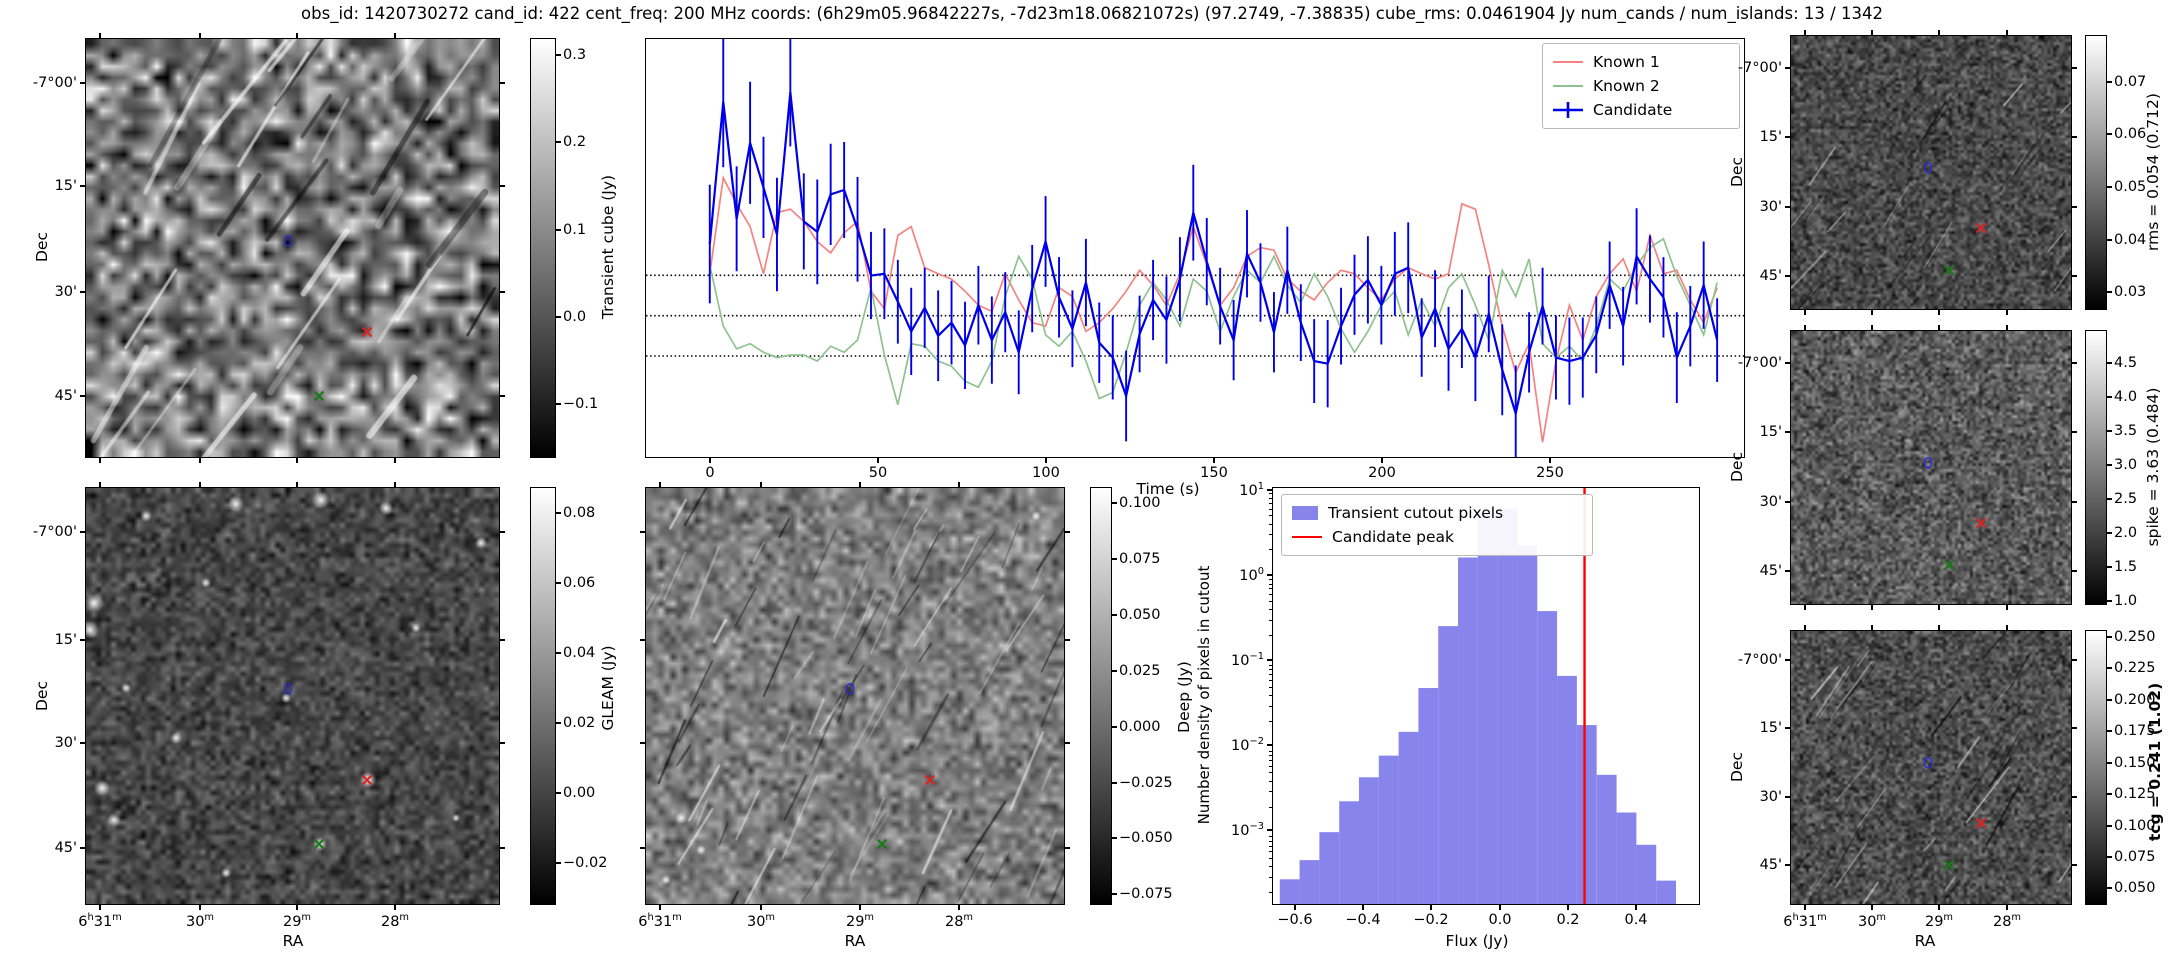  I want to click on colorbar-tick-label: 1.0, so click(2126, 601).